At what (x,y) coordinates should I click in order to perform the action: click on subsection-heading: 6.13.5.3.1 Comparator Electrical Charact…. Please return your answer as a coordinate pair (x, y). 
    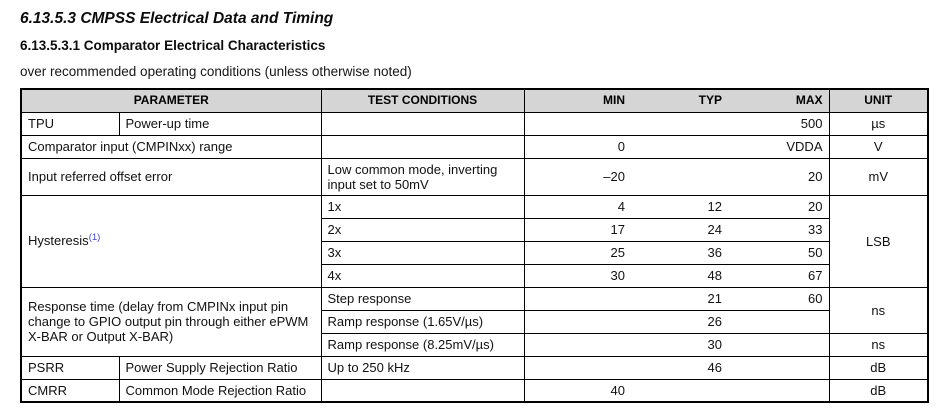
    Looking at the image, I should click on (173, 45).